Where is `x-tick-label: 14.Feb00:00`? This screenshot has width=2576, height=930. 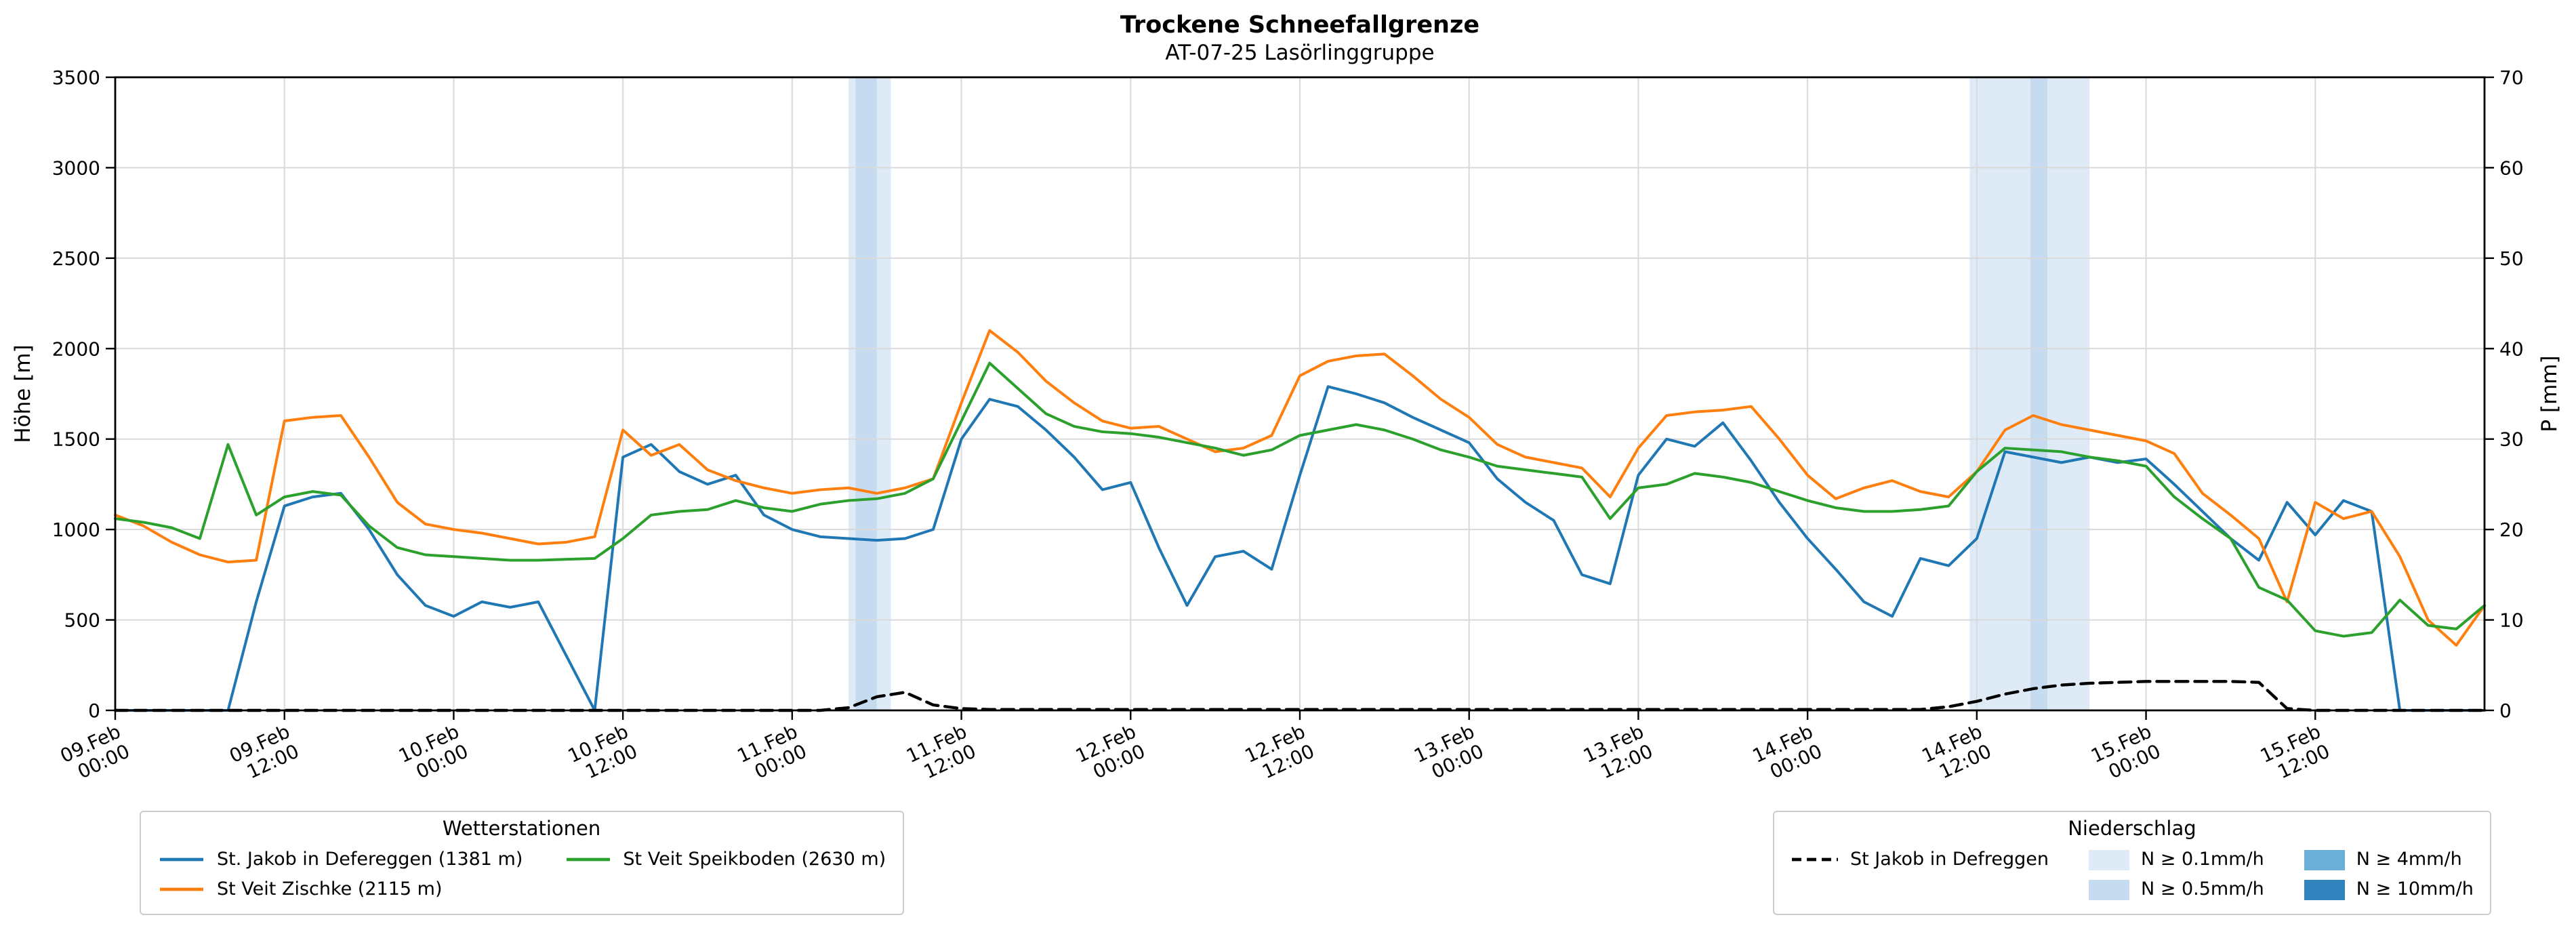 x-tick-label: 14.Feb00:00 is located at coordinates (1788, 754).